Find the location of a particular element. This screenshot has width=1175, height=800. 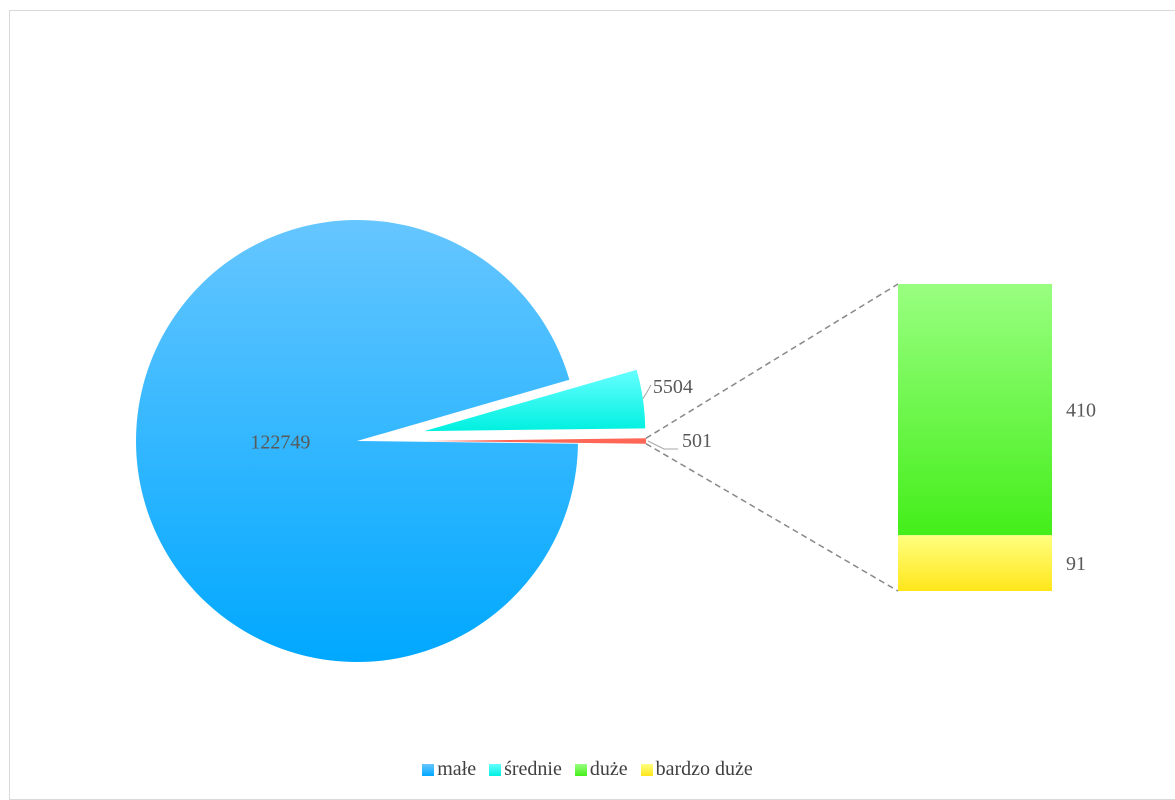

connector-line-bottom is located at coordinates (772, 517).